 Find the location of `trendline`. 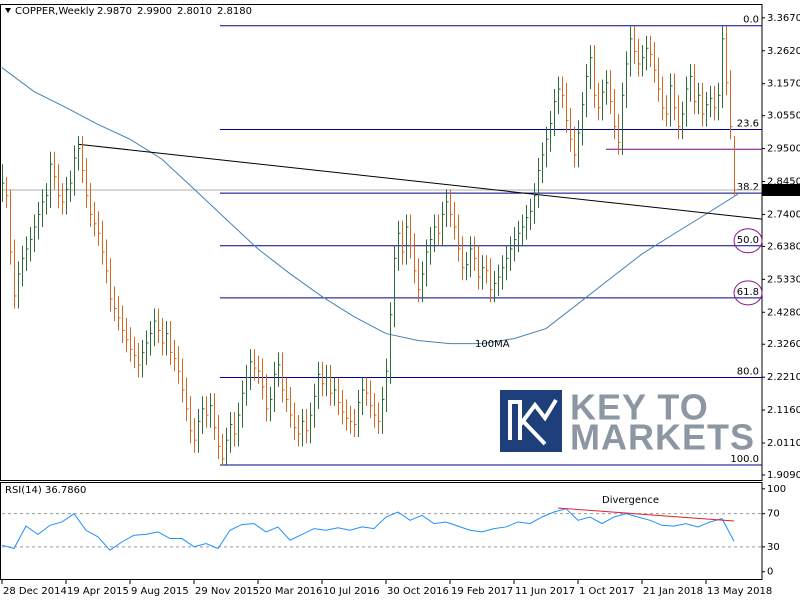

trendline is located at coordinates (420, 181).